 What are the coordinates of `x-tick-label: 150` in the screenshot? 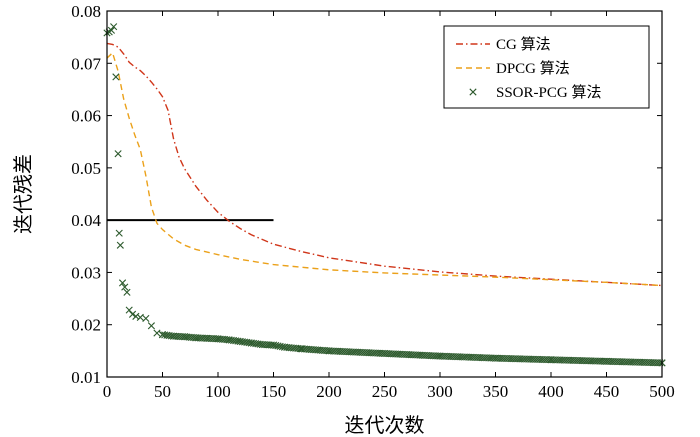 It's located at (274, 391).